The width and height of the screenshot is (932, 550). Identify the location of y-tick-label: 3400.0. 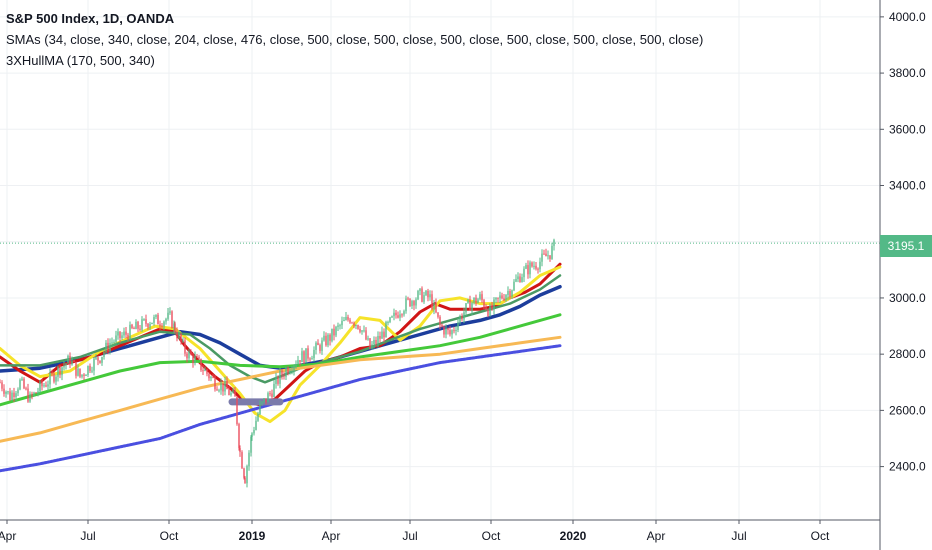
(907, 186).